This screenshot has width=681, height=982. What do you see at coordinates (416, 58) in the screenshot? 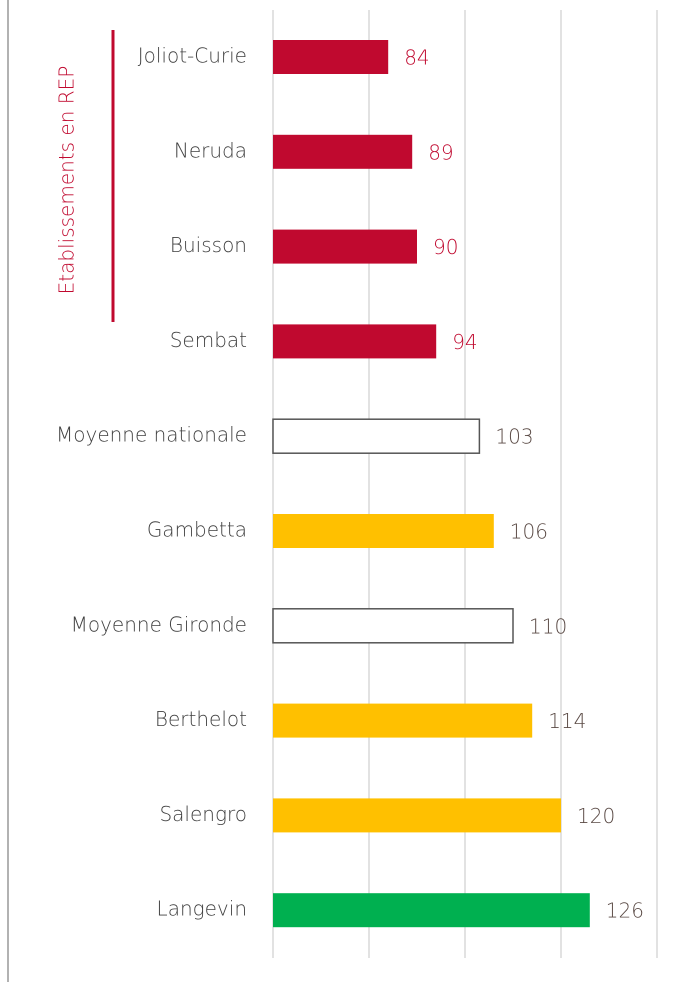
I see `value-label: 84` at bounding box center [416, 58].